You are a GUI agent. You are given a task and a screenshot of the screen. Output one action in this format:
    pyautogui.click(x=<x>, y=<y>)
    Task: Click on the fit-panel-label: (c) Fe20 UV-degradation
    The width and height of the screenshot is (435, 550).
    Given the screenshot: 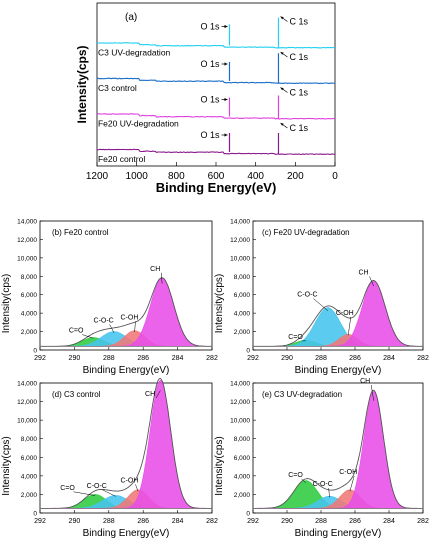 What is the action you would take?
    pyautogui.click(x=306, y=232)
    